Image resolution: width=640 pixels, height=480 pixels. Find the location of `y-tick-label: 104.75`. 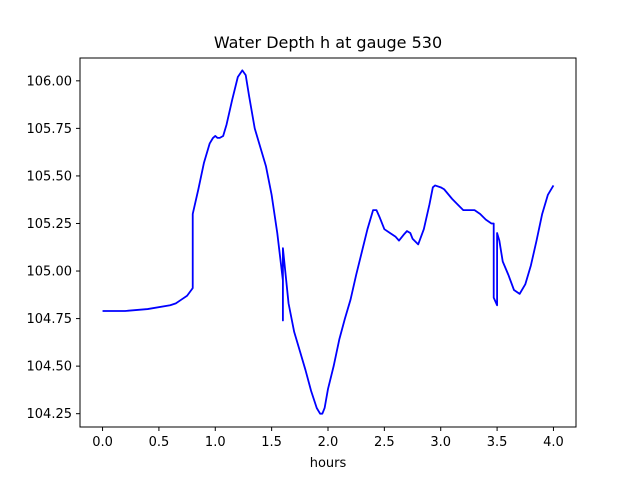

y-tick-label: 104.75 is located at coordinates (50, 319).